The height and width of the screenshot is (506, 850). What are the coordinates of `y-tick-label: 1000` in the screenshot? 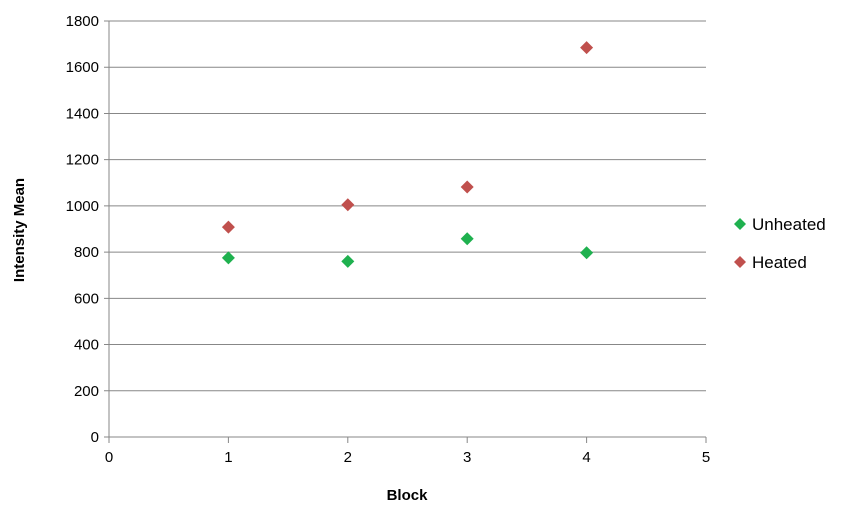 It's located at (82, 206).